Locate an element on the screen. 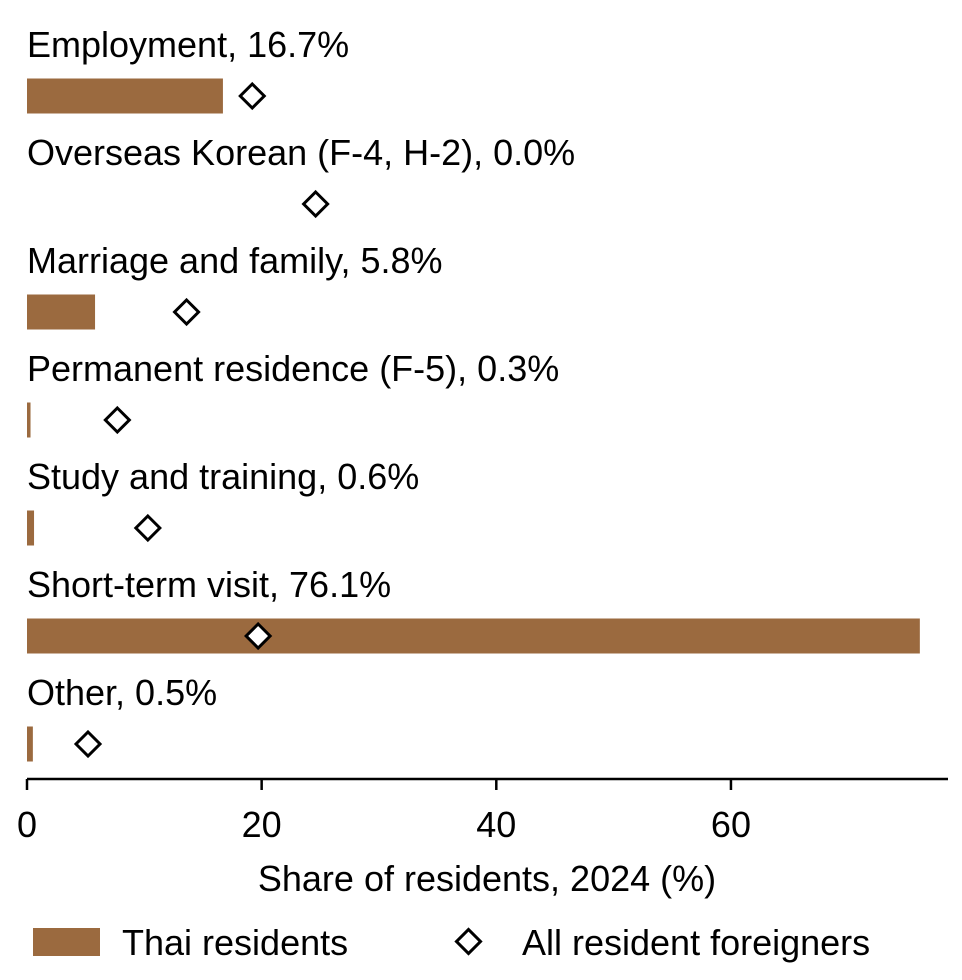 This screenshot has width=962, height=980. x-axis-title: Share of residents, 2024 (%) is located at coordinates (487, 878).